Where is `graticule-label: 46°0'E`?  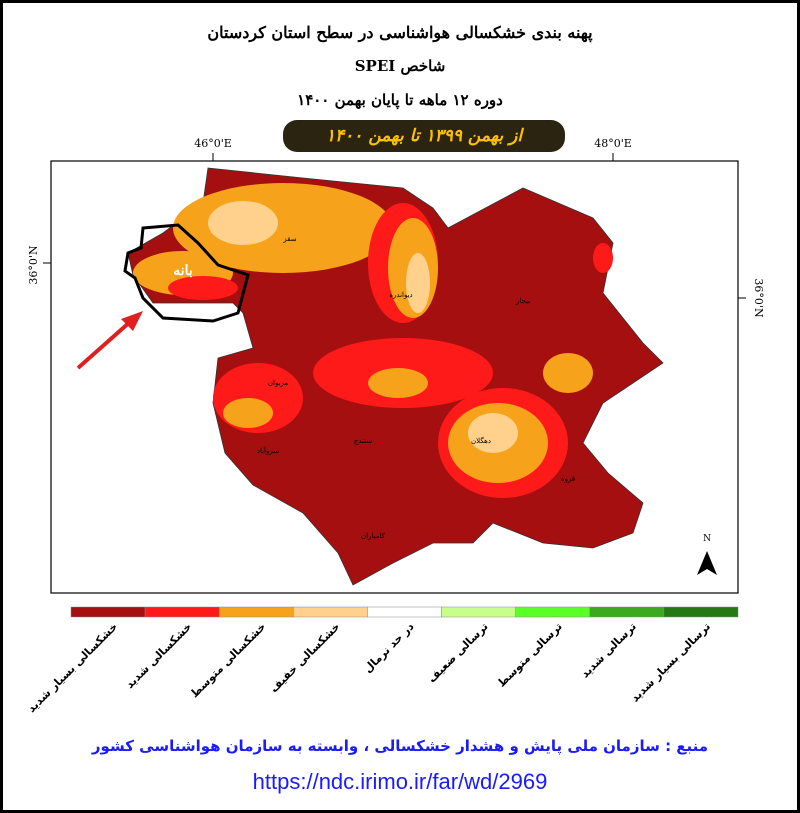 graticule-label: 46°0'E is located at coordinates (213, 143).